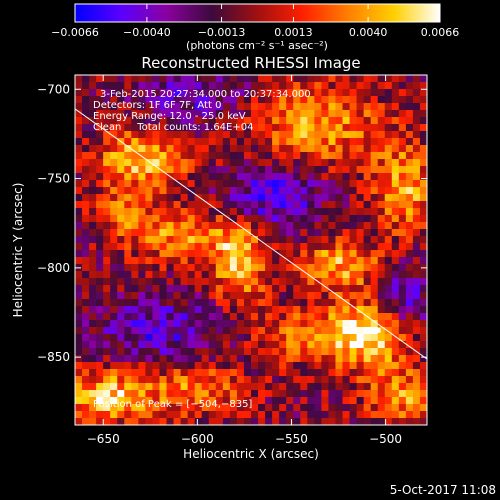 Image resolution: width=500 pixels, height=500 pixels. What do you see at coordinates (147, 32) in the screenshot?
I see `colorbar-tick-label: −0.0040` at bounding box center [147, 32].